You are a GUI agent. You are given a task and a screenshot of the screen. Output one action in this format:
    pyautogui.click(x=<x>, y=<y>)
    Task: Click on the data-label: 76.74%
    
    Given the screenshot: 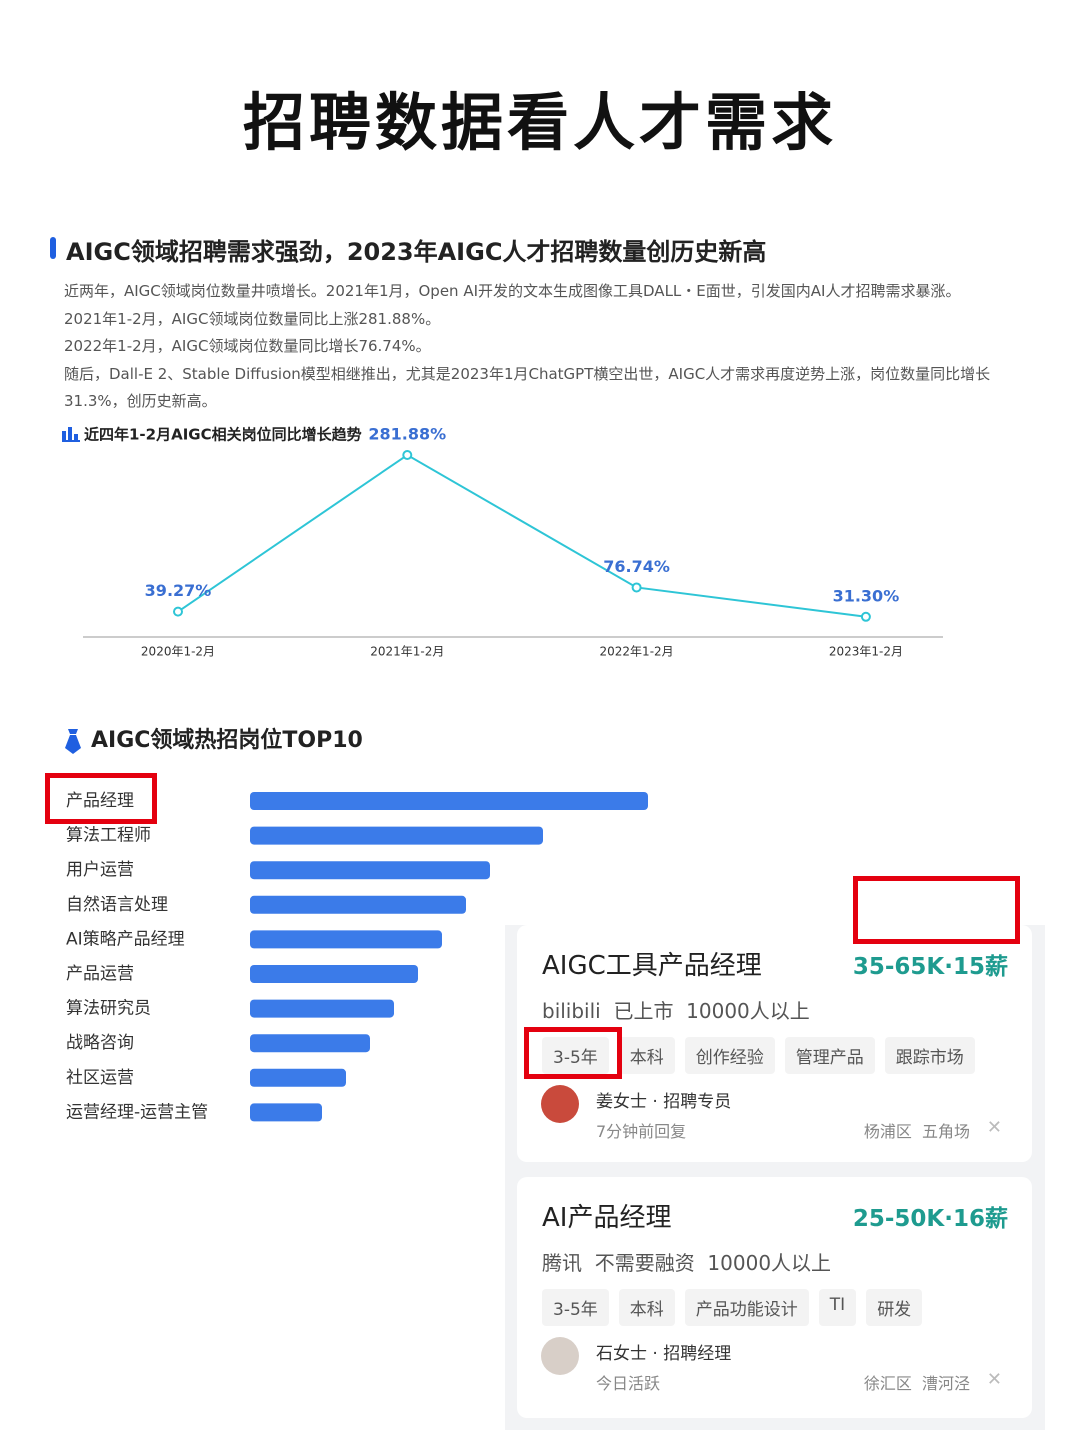 What is the action you would take?
    pyautogui.click(x=636, y=566)
    